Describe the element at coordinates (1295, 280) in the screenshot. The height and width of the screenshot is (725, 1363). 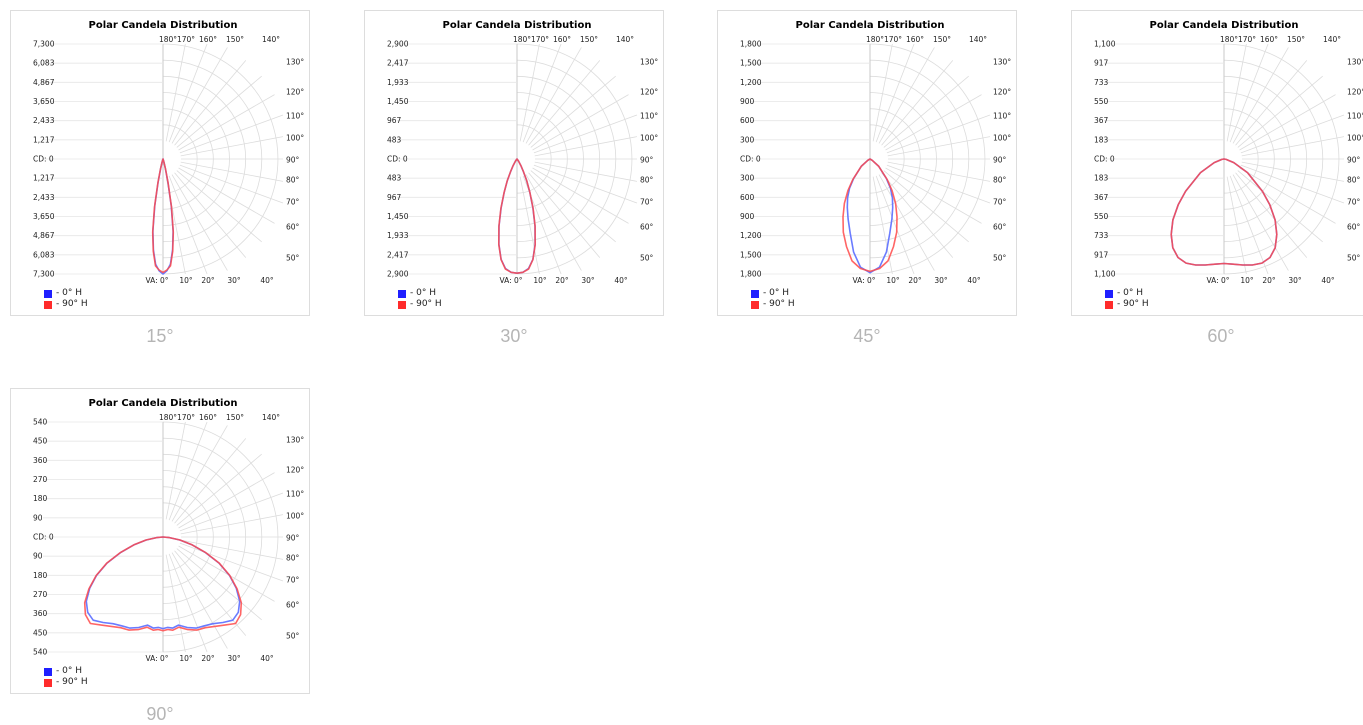
I see `angle-label-bottom: 30°` at that location.